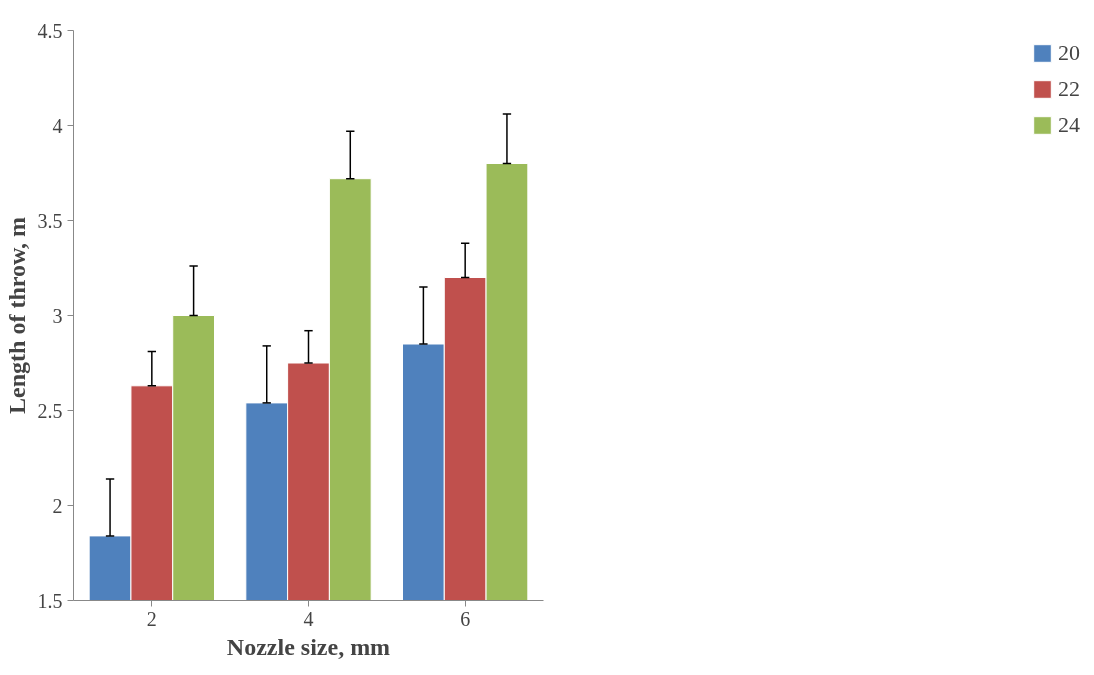 The image size is (1094, 675). What do you see at coordinates (308, 646) in the screenshot?
I see `x-axis-title: Nozzle size, mm` at bounding box center [308, 646].